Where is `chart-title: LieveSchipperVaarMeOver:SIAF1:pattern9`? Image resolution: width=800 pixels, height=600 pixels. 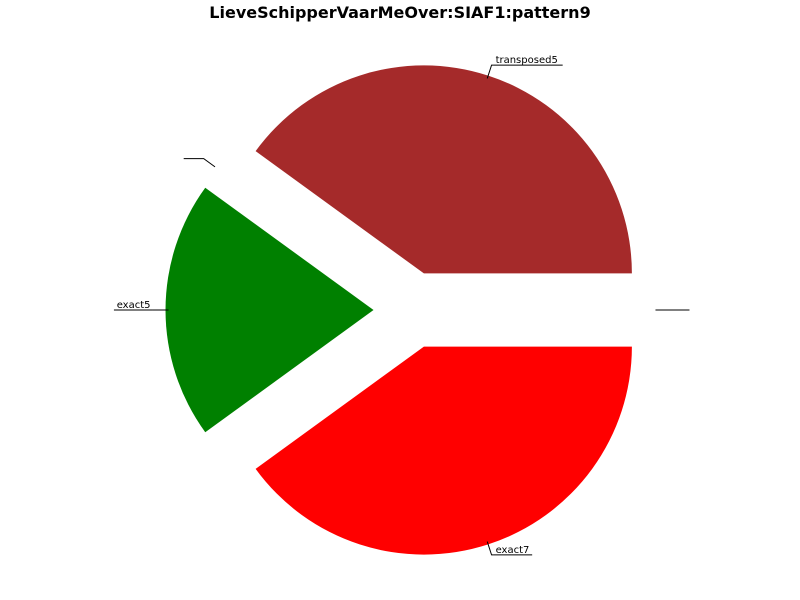
chart-title: LieveSchipperVaarMeOver:SIAF1:pattern9 is located at coordinates (399, 12).